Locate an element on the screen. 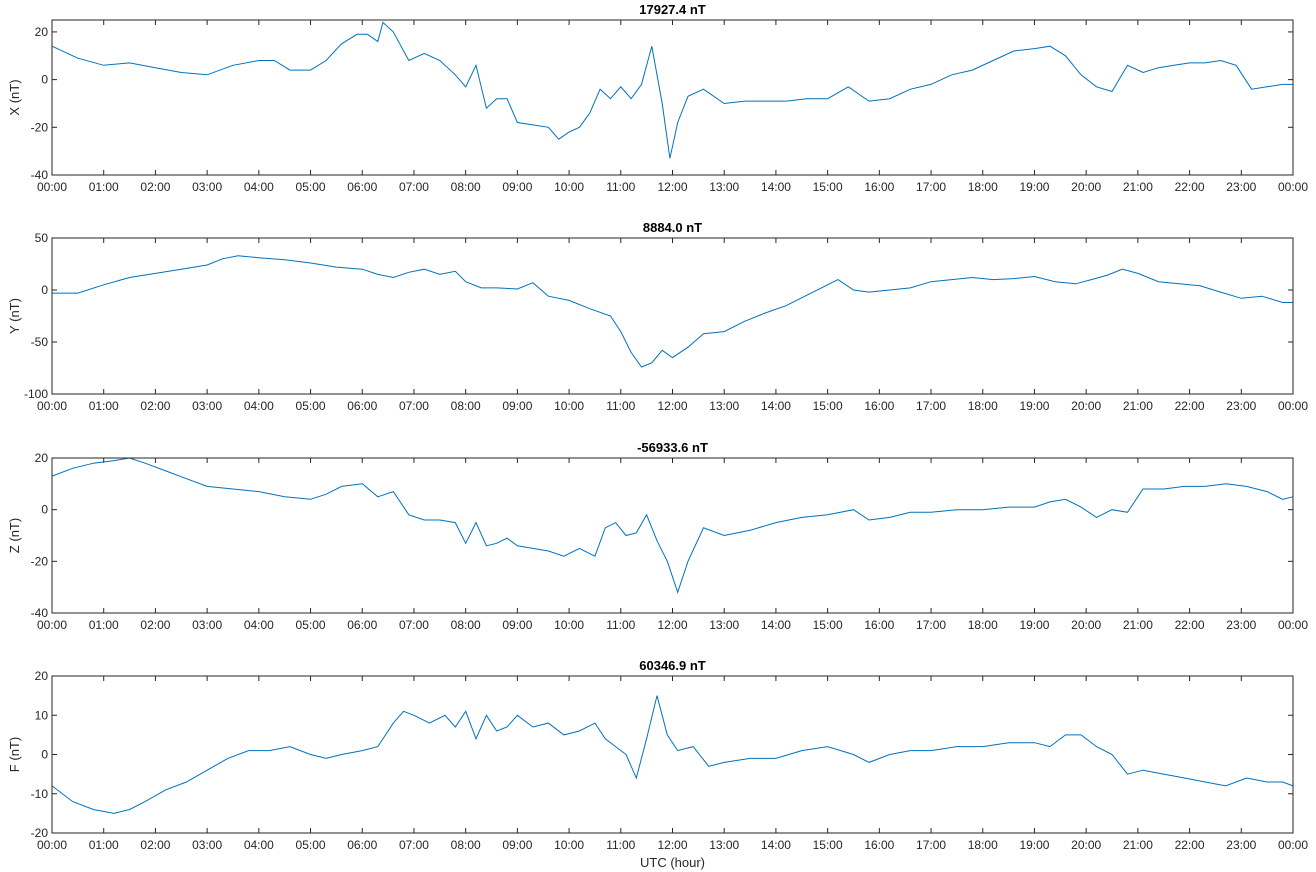 The image size is (1316, 872). subplot-f-xtick-label: 02:00 is located at coordinates (155, 845).